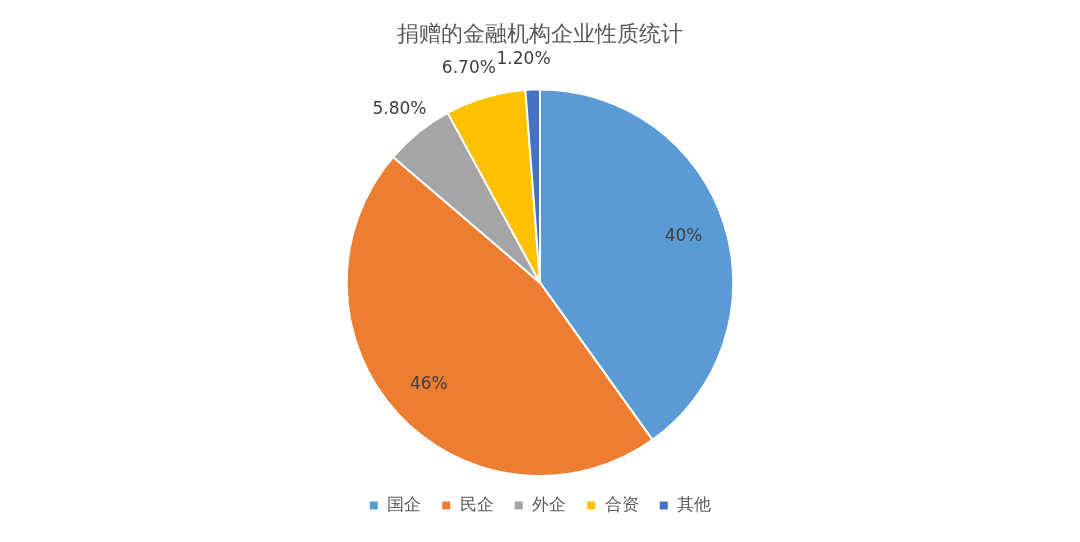 Image resolution: width=1080 pixels, height=542 pixels. Describe the element at coordinates (694, 503) in the screenshot. I see `legend-label: 其他` at that location.